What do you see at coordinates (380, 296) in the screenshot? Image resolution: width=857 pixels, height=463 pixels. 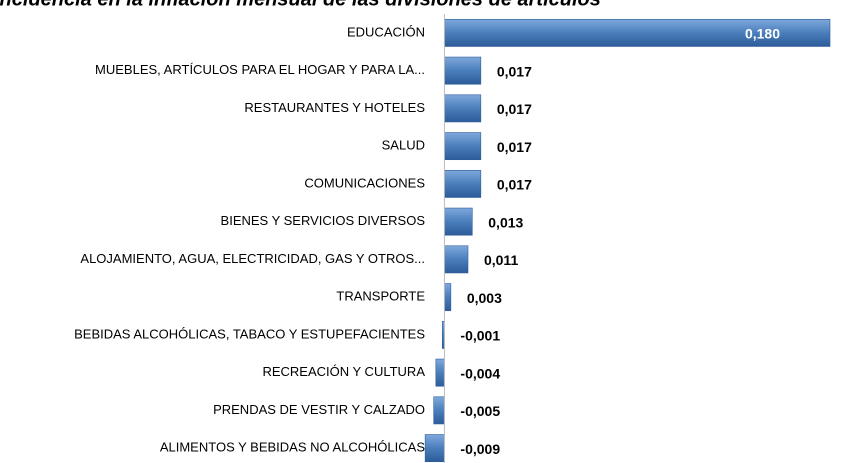 I see `y-tick-label: TRANSPORTE` at bounding box center [380, 296].